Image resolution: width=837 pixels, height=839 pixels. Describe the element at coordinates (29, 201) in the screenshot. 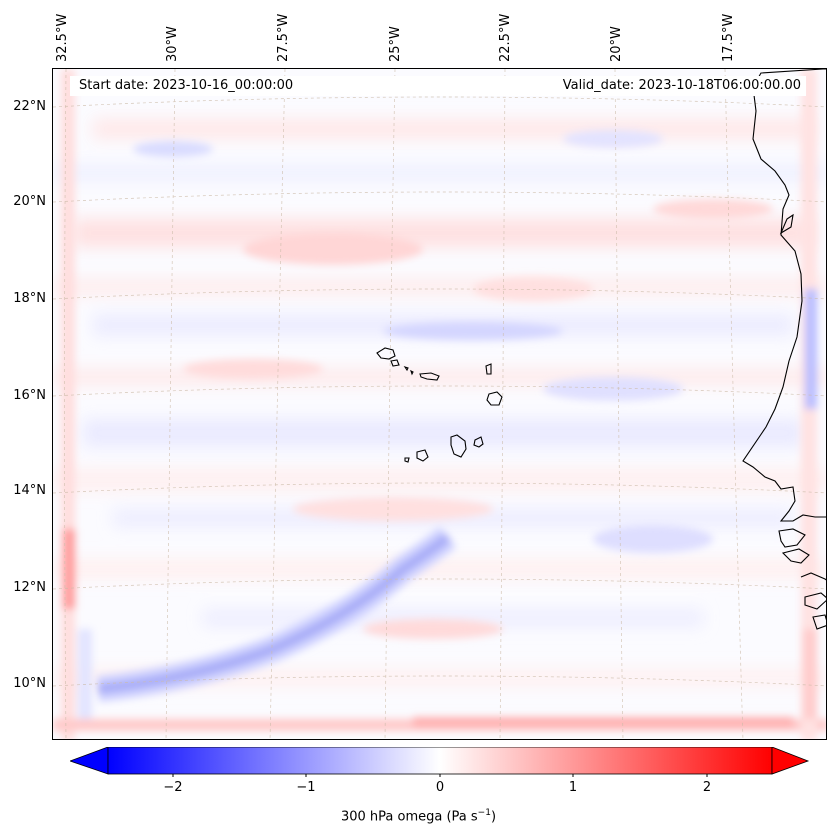

I see `lat-label-20n: 20°N` at that location.